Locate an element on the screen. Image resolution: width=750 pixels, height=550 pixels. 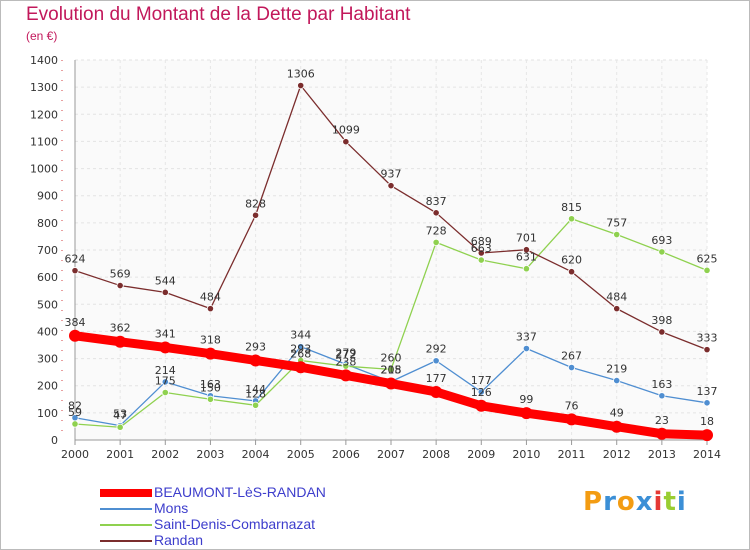
chart-unit: (en €) is located at coordinates (42, 36).